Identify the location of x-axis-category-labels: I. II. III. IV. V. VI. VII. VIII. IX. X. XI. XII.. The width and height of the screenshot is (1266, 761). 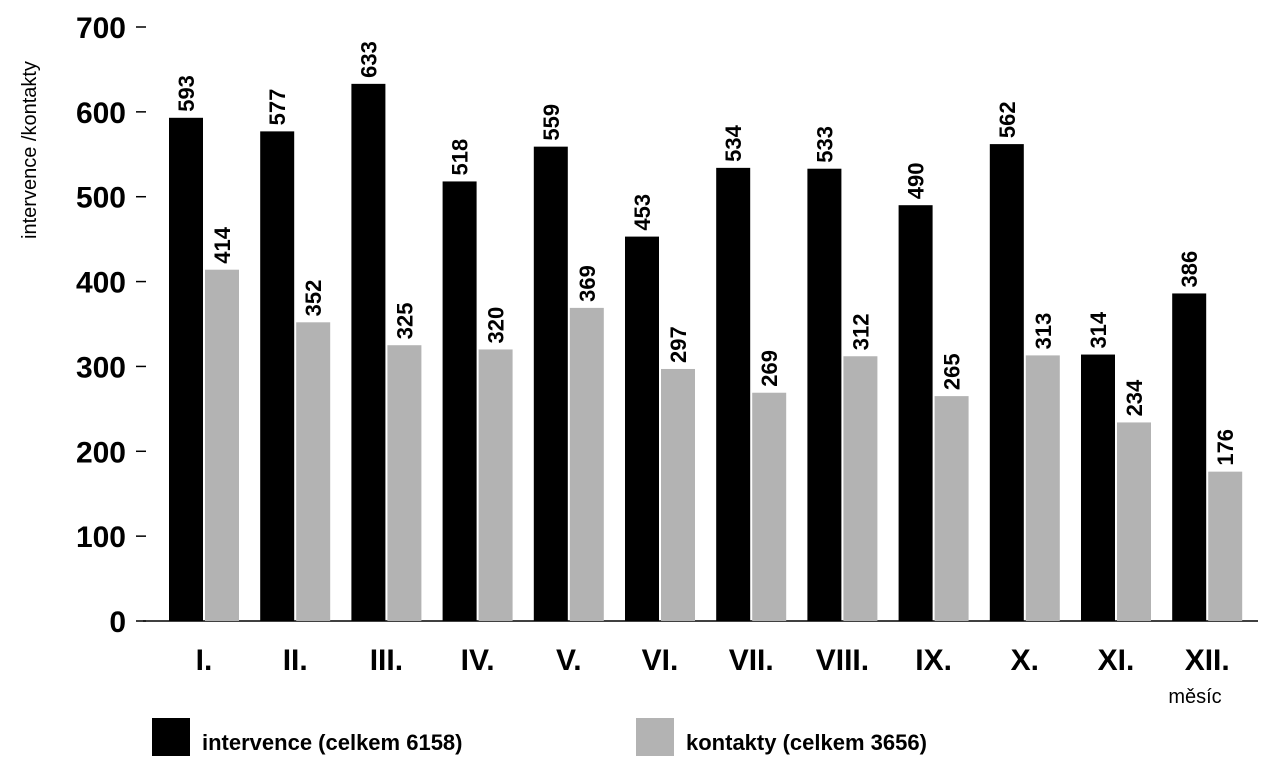
(713, 660).